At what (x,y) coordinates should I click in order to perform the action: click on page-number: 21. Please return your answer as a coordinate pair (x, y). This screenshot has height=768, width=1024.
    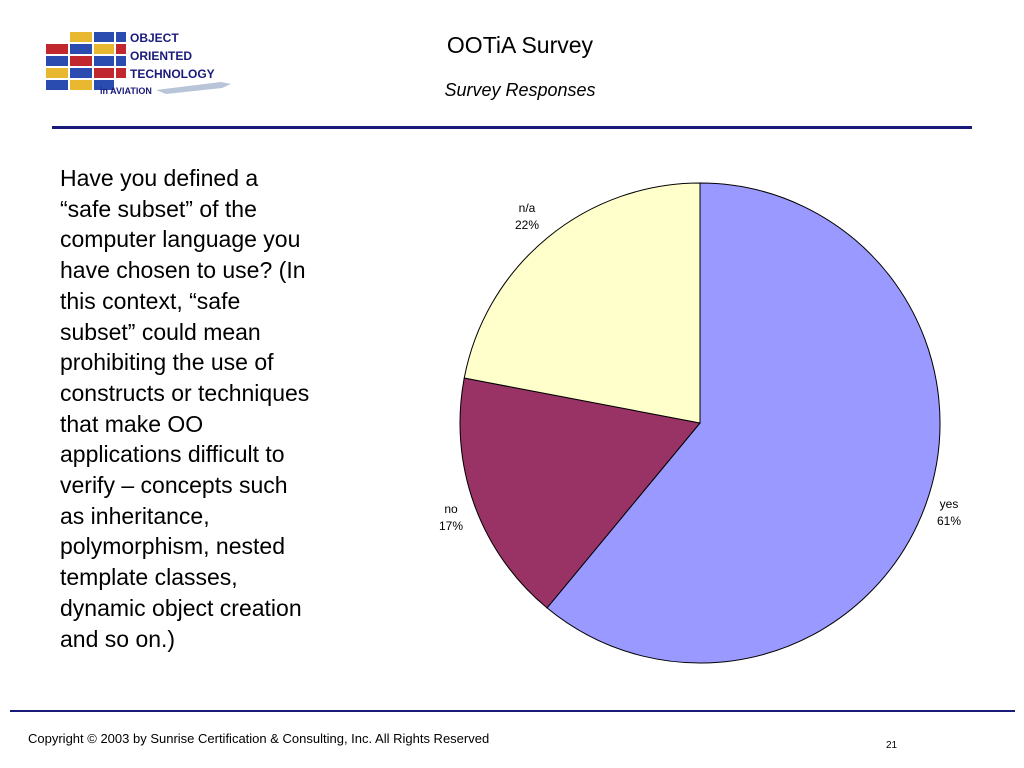
    Looking at the image, I should click on (892, 745).